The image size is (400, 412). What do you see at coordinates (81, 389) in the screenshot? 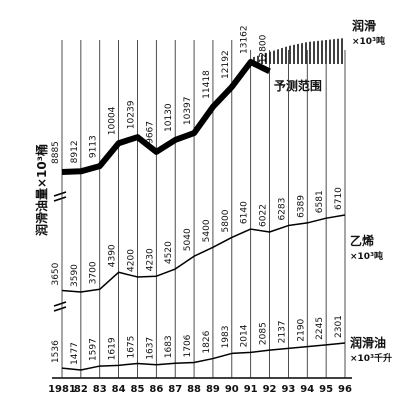
I see `x-tick-label: 82` at bounding box center [81, 389].